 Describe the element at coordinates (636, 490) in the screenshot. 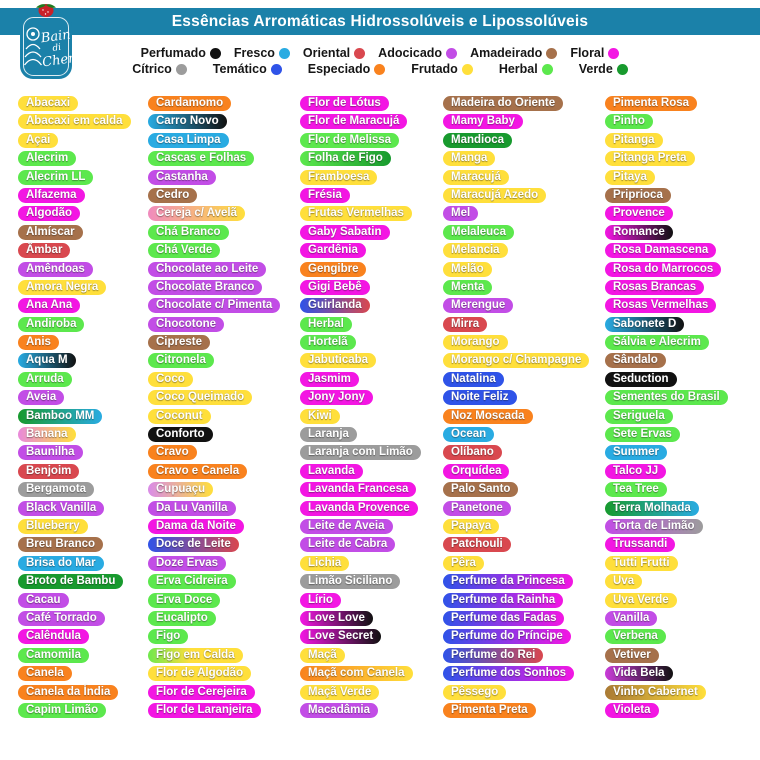

I see `essence-pill: Tea Tree` at that location.